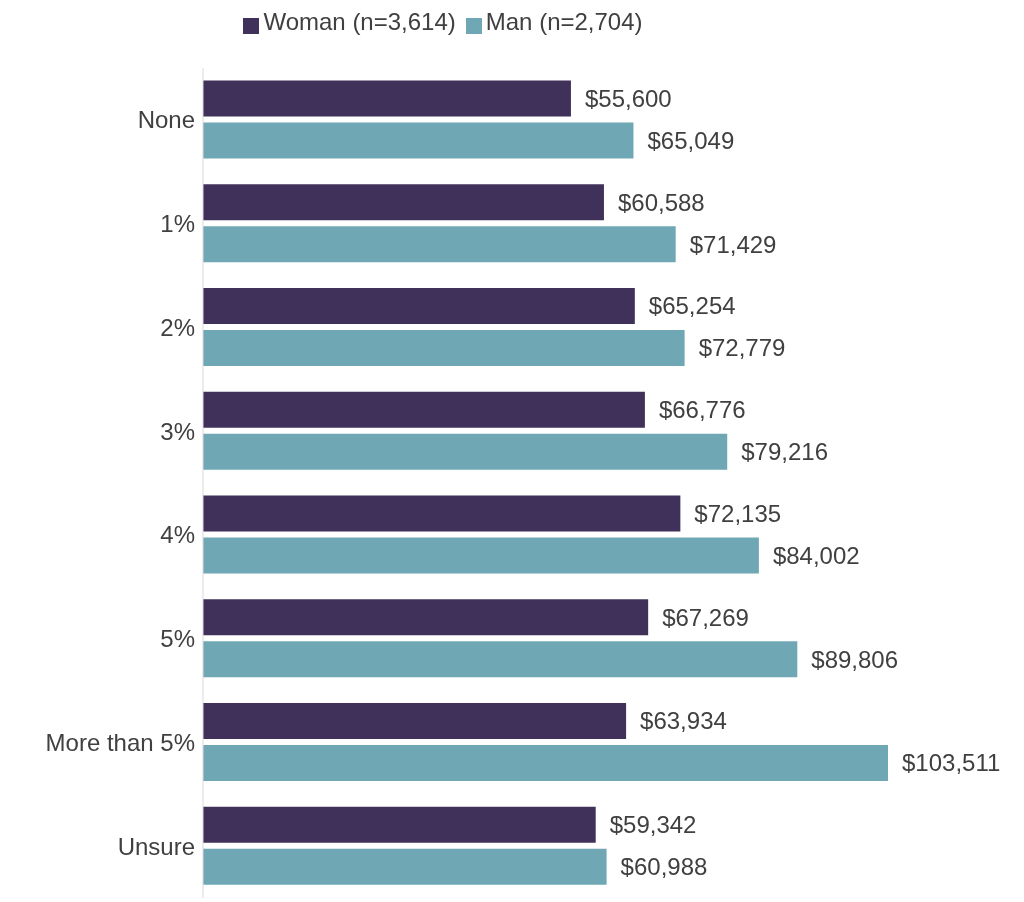 Image resolution: width=1024 pixels, height=902 pixels. I want to click on y-tick-label: None, so click(166, 120).